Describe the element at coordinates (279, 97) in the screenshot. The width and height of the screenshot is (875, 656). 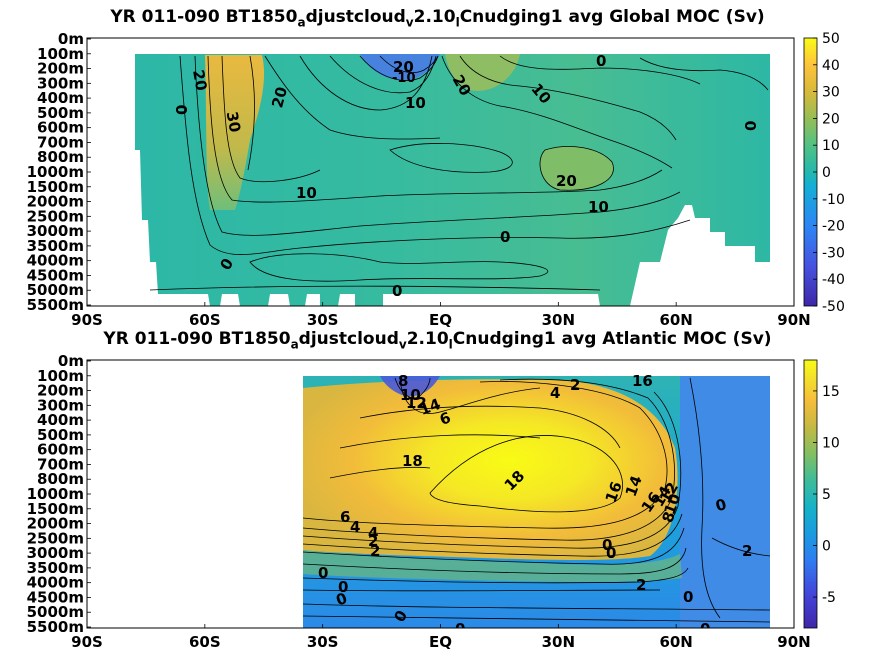
I see `global-clabel-8: 20` at that location.